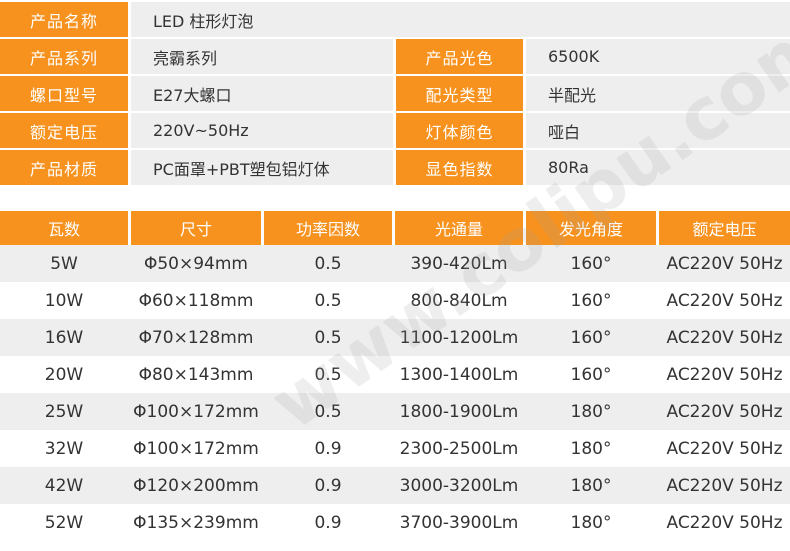  I want to click on table-cell: 3000-3200Lm, so click(459, 485).